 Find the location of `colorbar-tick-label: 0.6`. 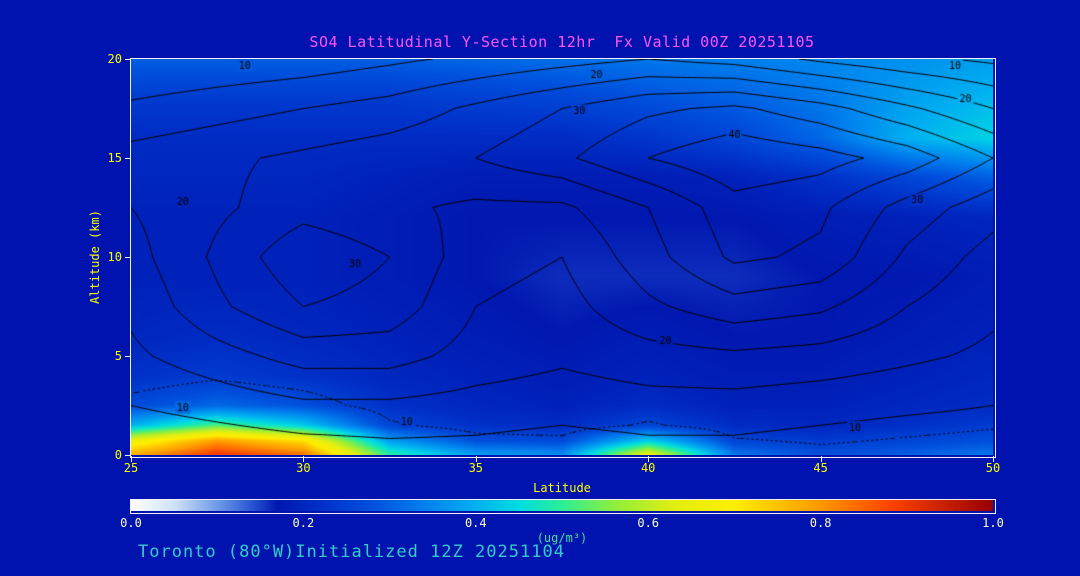

colorbar-tick-label: 0.6 is located at coordinates (648, 523).